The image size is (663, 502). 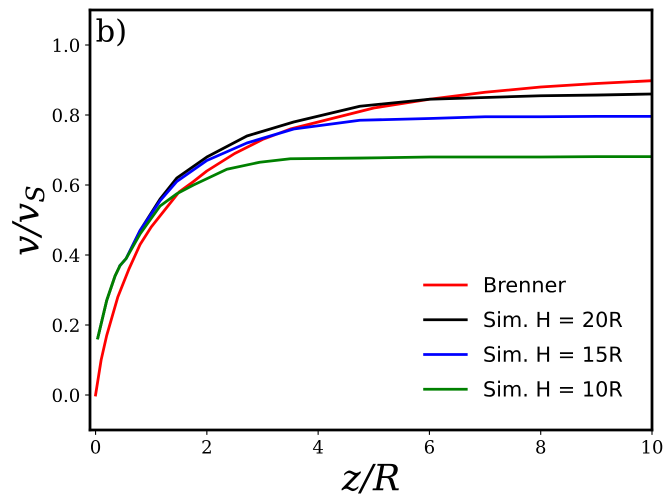 What do you see at coordinates (317, 447) in the screenshot?
I see `x-tick-label: 4` at bounding box center [317, 447].